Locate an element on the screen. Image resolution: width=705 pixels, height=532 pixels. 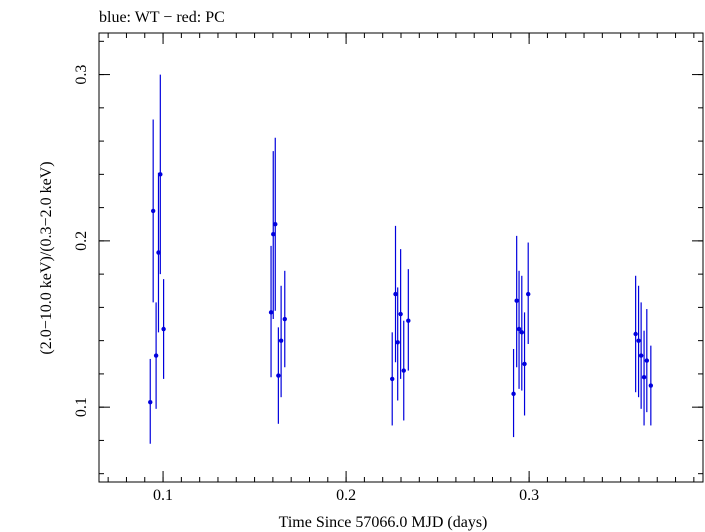
x-tick-label: 0.3 is located at coordinates (529, 495).